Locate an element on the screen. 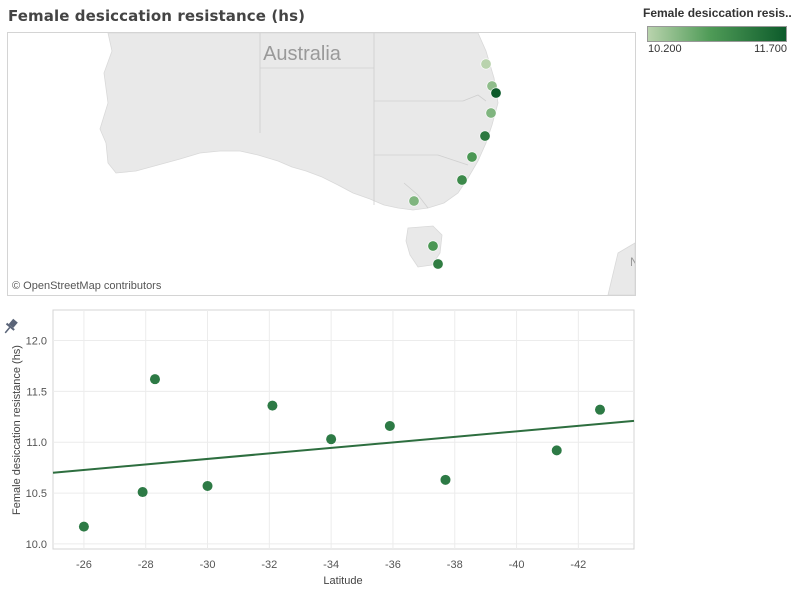  x-tick-label: -28 is located at coordinates (146, 565).